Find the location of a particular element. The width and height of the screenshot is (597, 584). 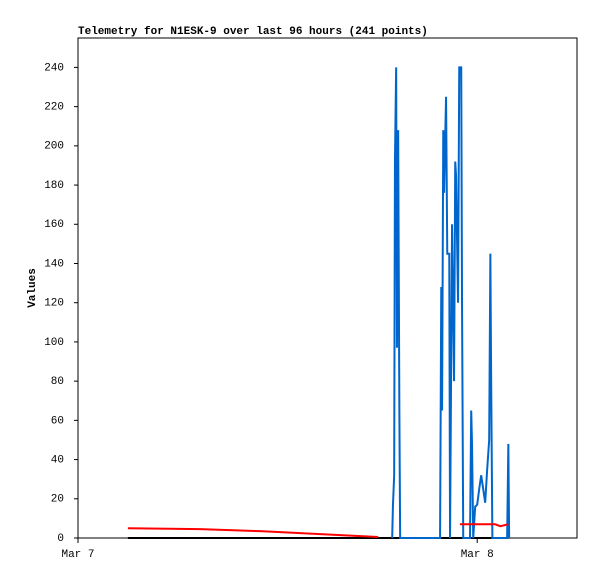

y-tick-label: 60 is located at coordinates (57, 421).